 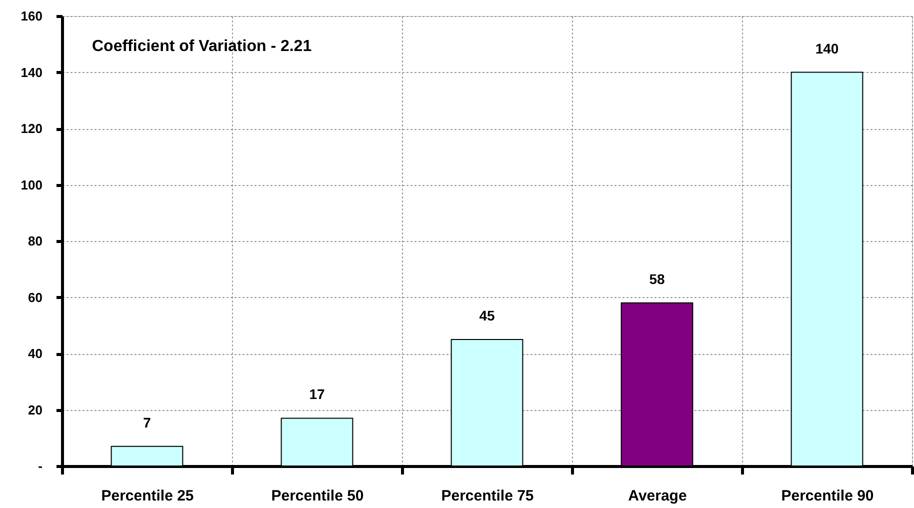 What do you see at coordinates (827, 48) in the screenshot?
I see `data-label: 140` at bounding box center [827, 48].